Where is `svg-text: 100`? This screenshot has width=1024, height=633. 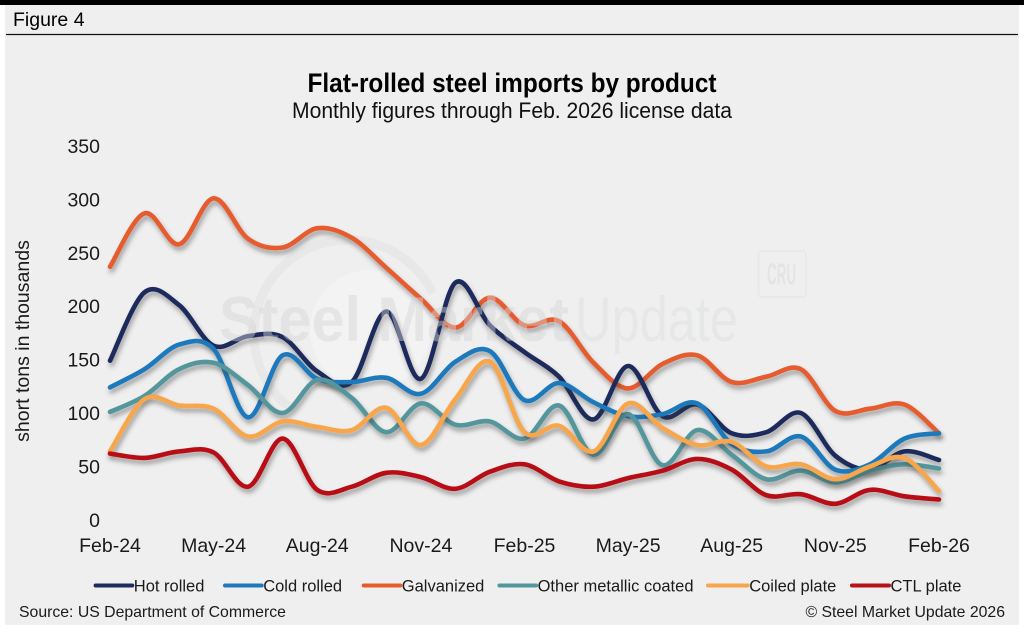 svg-text: 100 is located at coordinates (83, 414).